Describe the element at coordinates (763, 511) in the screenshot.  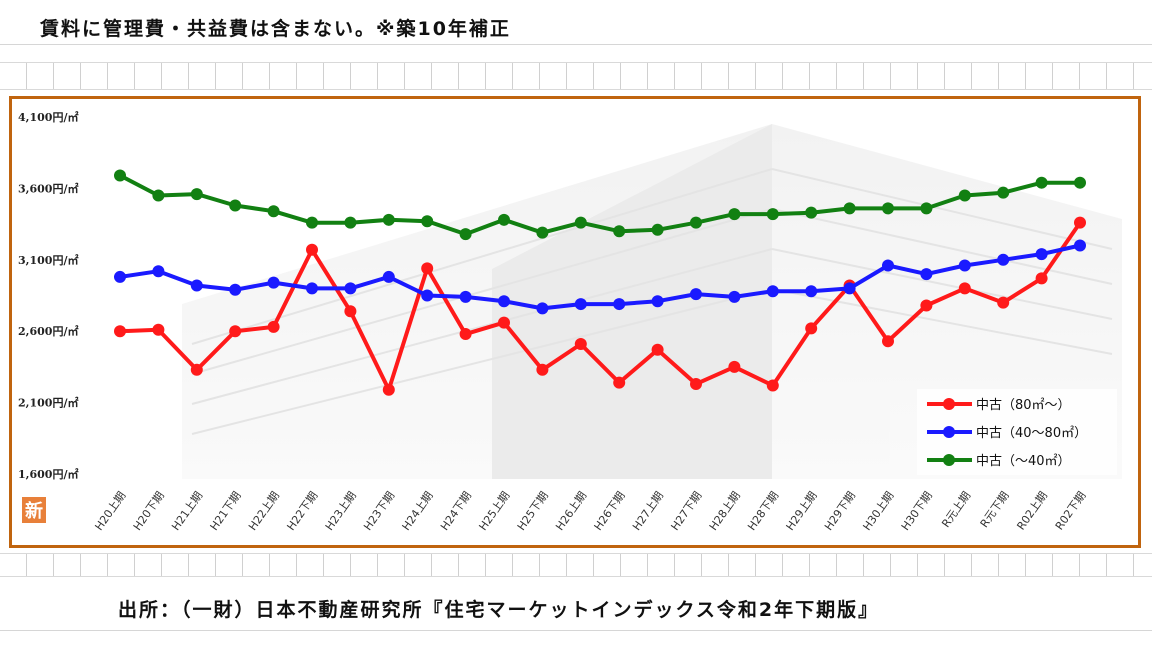
I see `x-tick-label: H28下期` at that location.